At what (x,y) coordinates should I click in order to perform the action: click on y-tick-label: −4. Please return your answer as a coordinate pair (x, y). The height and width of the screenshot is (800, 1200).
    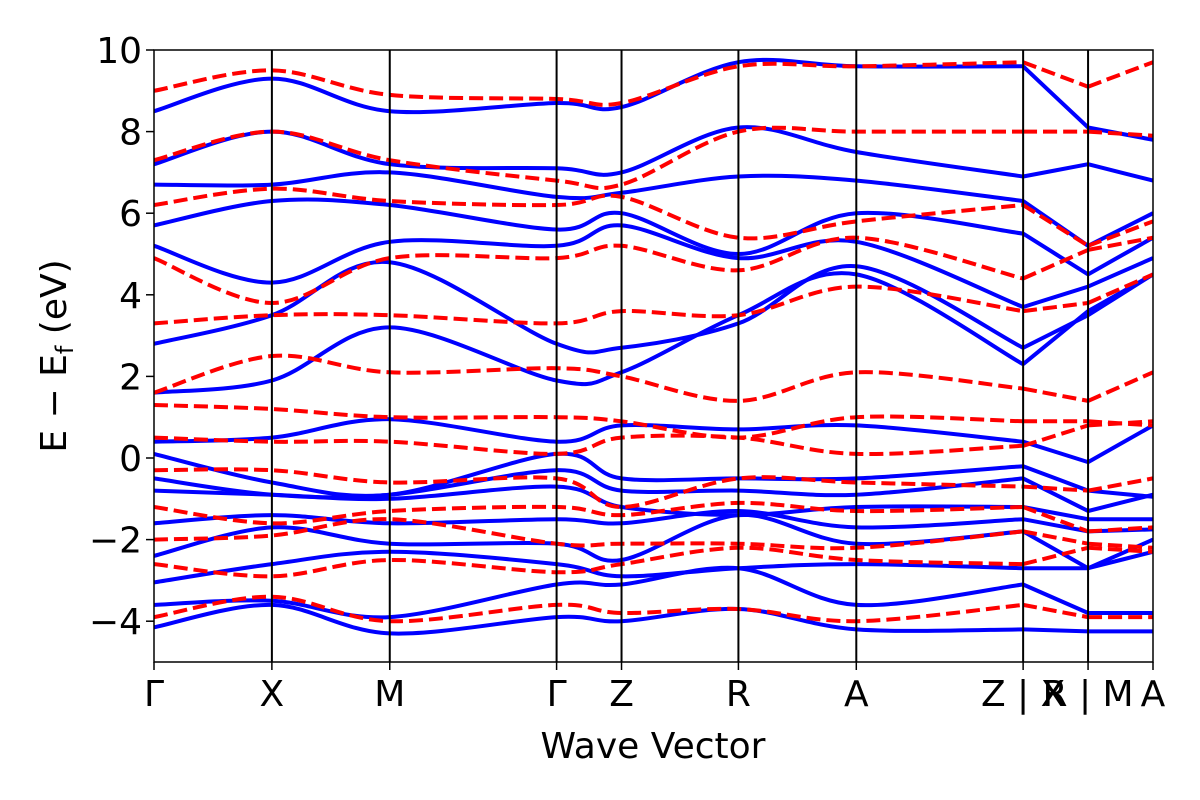
    Looking at the image, I should click on (115, 622).